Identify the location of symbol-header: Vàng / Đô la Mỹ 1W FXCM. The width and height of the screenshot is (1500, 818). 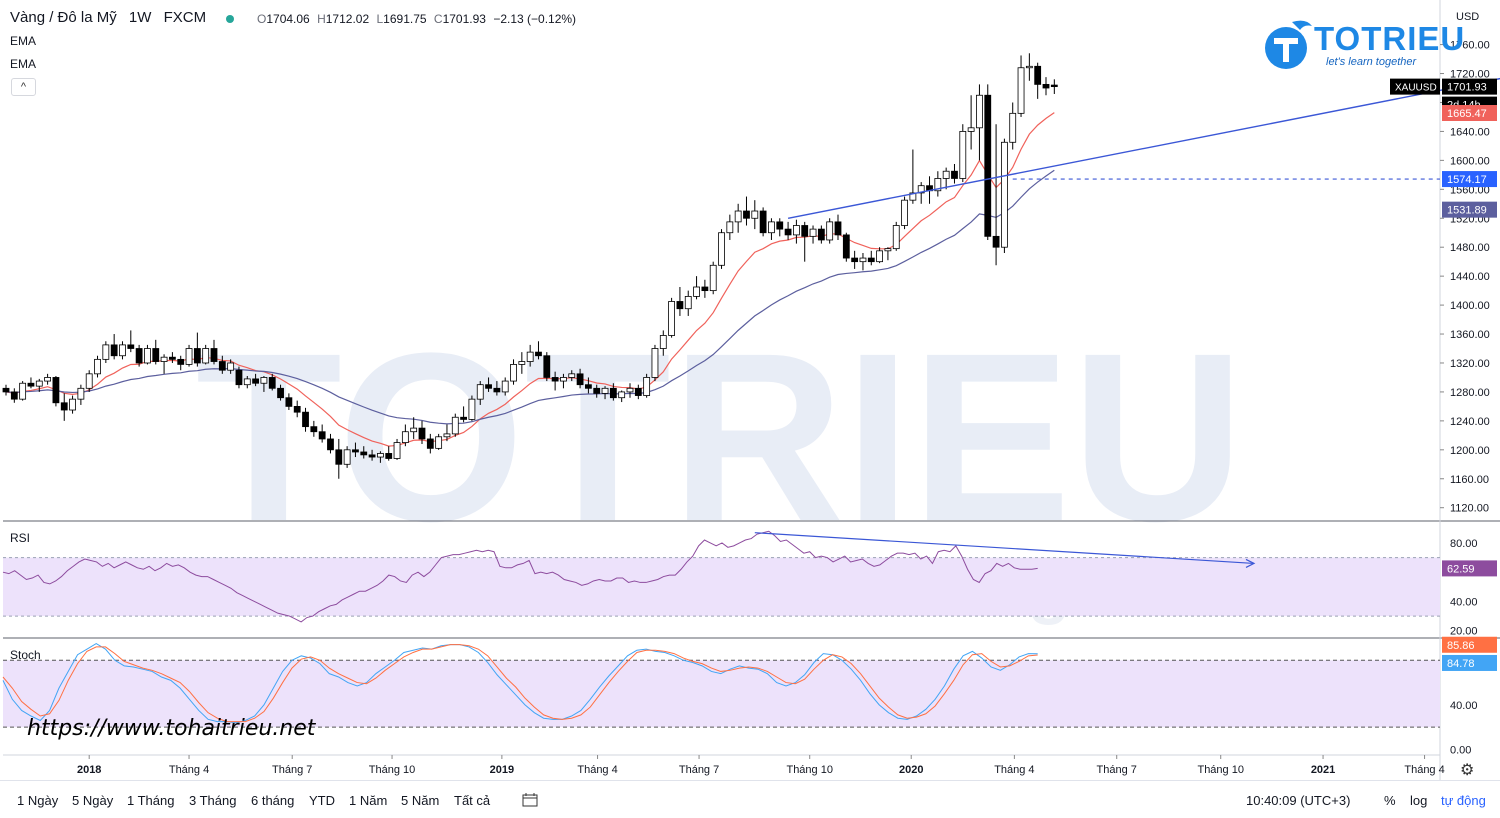
(112, 17).